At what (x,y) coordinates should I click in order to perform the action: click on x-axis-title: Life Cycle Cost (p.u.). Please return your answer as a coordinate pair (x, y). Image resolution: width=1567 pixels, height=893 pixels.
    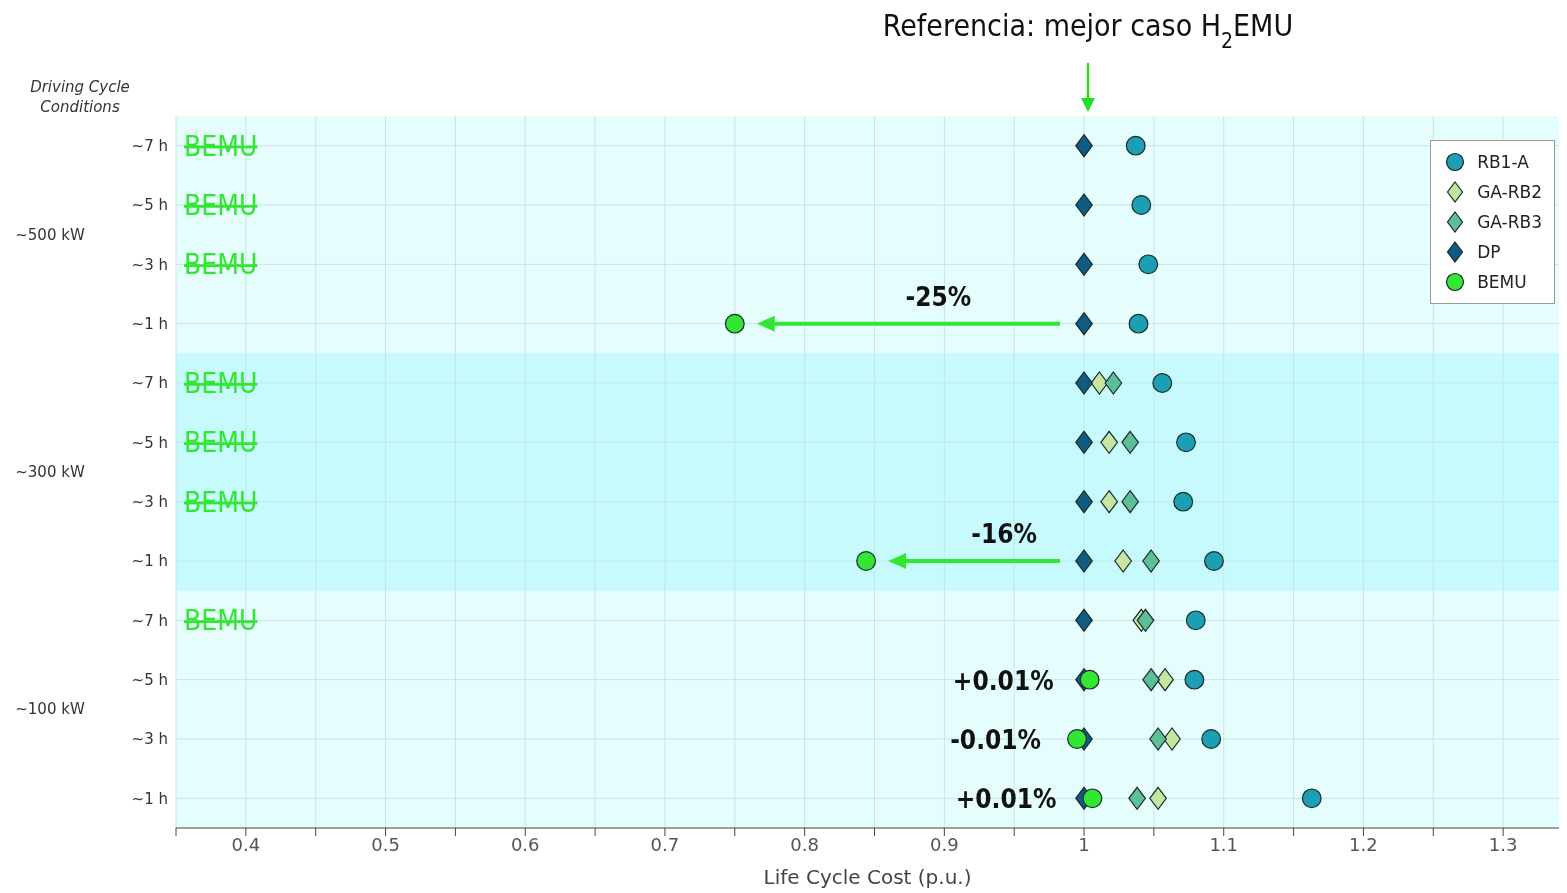
    Looking at the image, I should click on (867, 877).